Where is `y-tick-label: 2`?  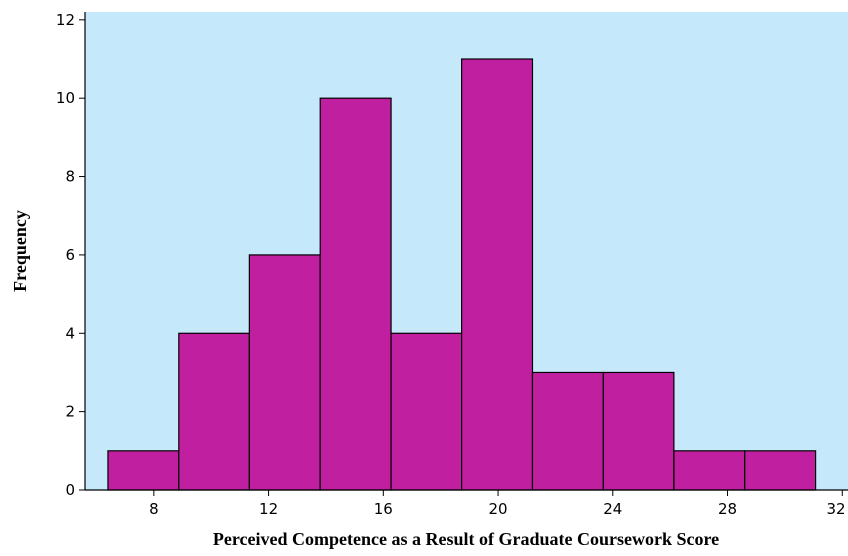 y-tick-label: 2 is located at coordinates (70, 412).